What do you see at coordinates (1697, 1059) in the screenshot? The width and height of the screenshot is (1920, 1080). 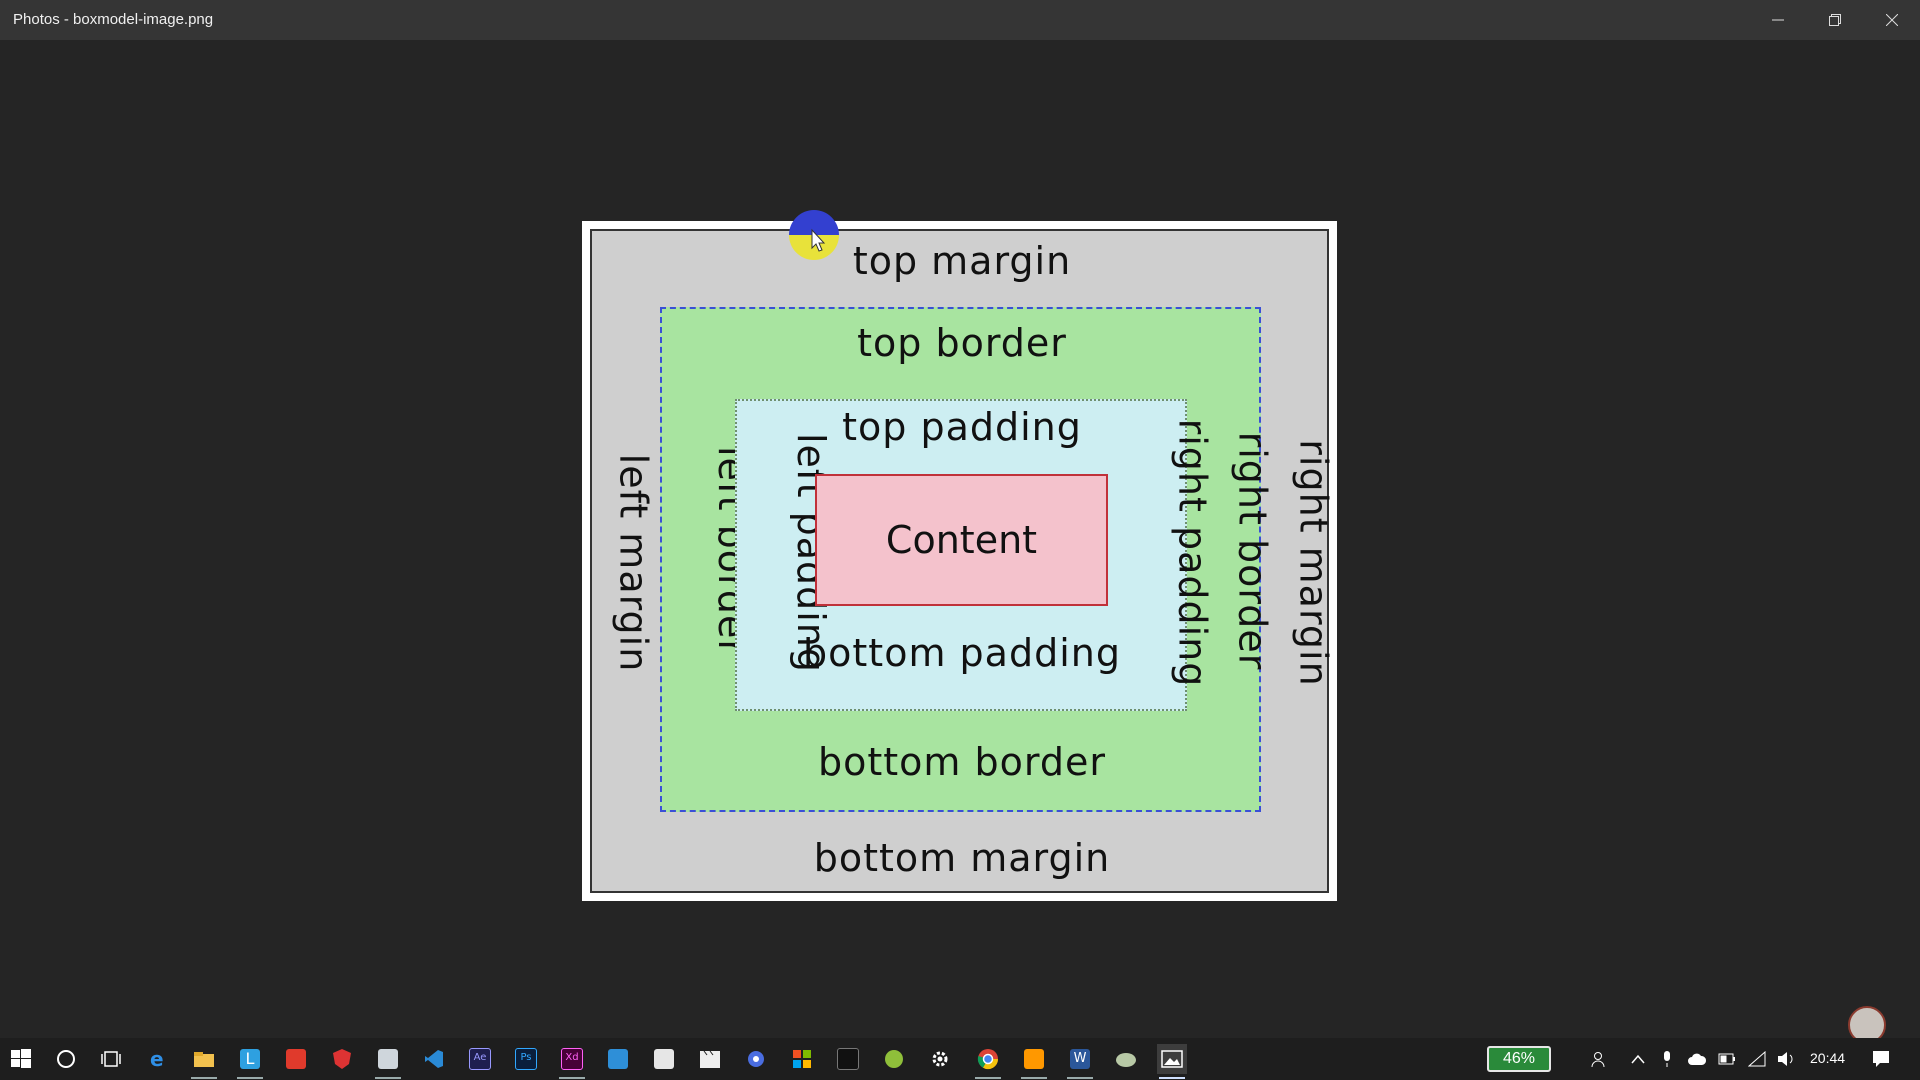 I see `cloud-icon` at bounding box center [1697, 1059].